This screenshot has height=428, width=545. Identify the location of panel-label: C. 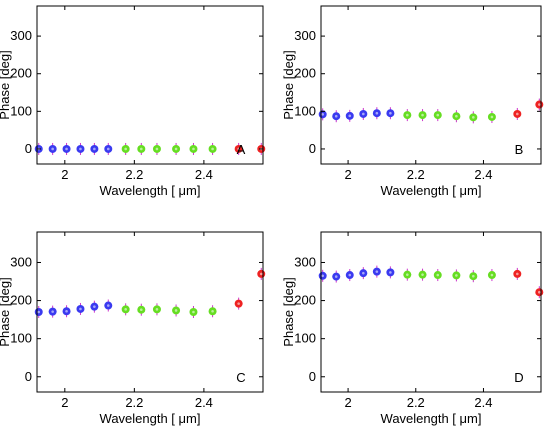
(240, 377).